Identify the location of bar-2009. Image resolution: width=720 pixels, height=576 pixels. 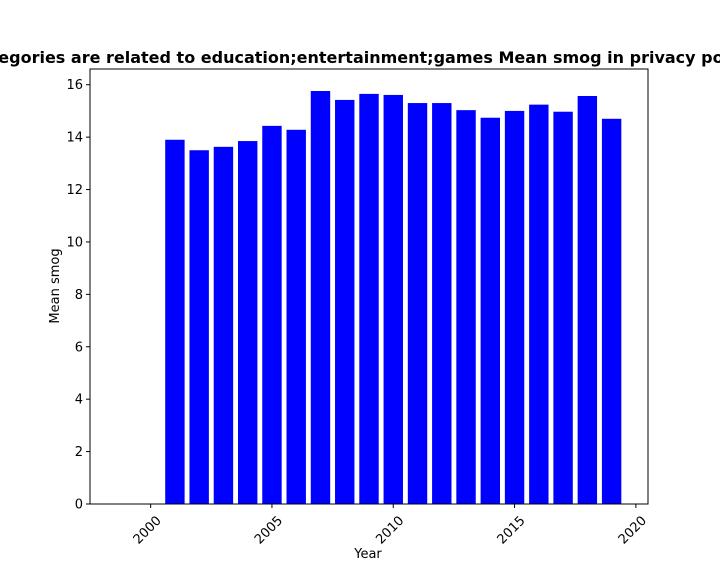
(369, 298).